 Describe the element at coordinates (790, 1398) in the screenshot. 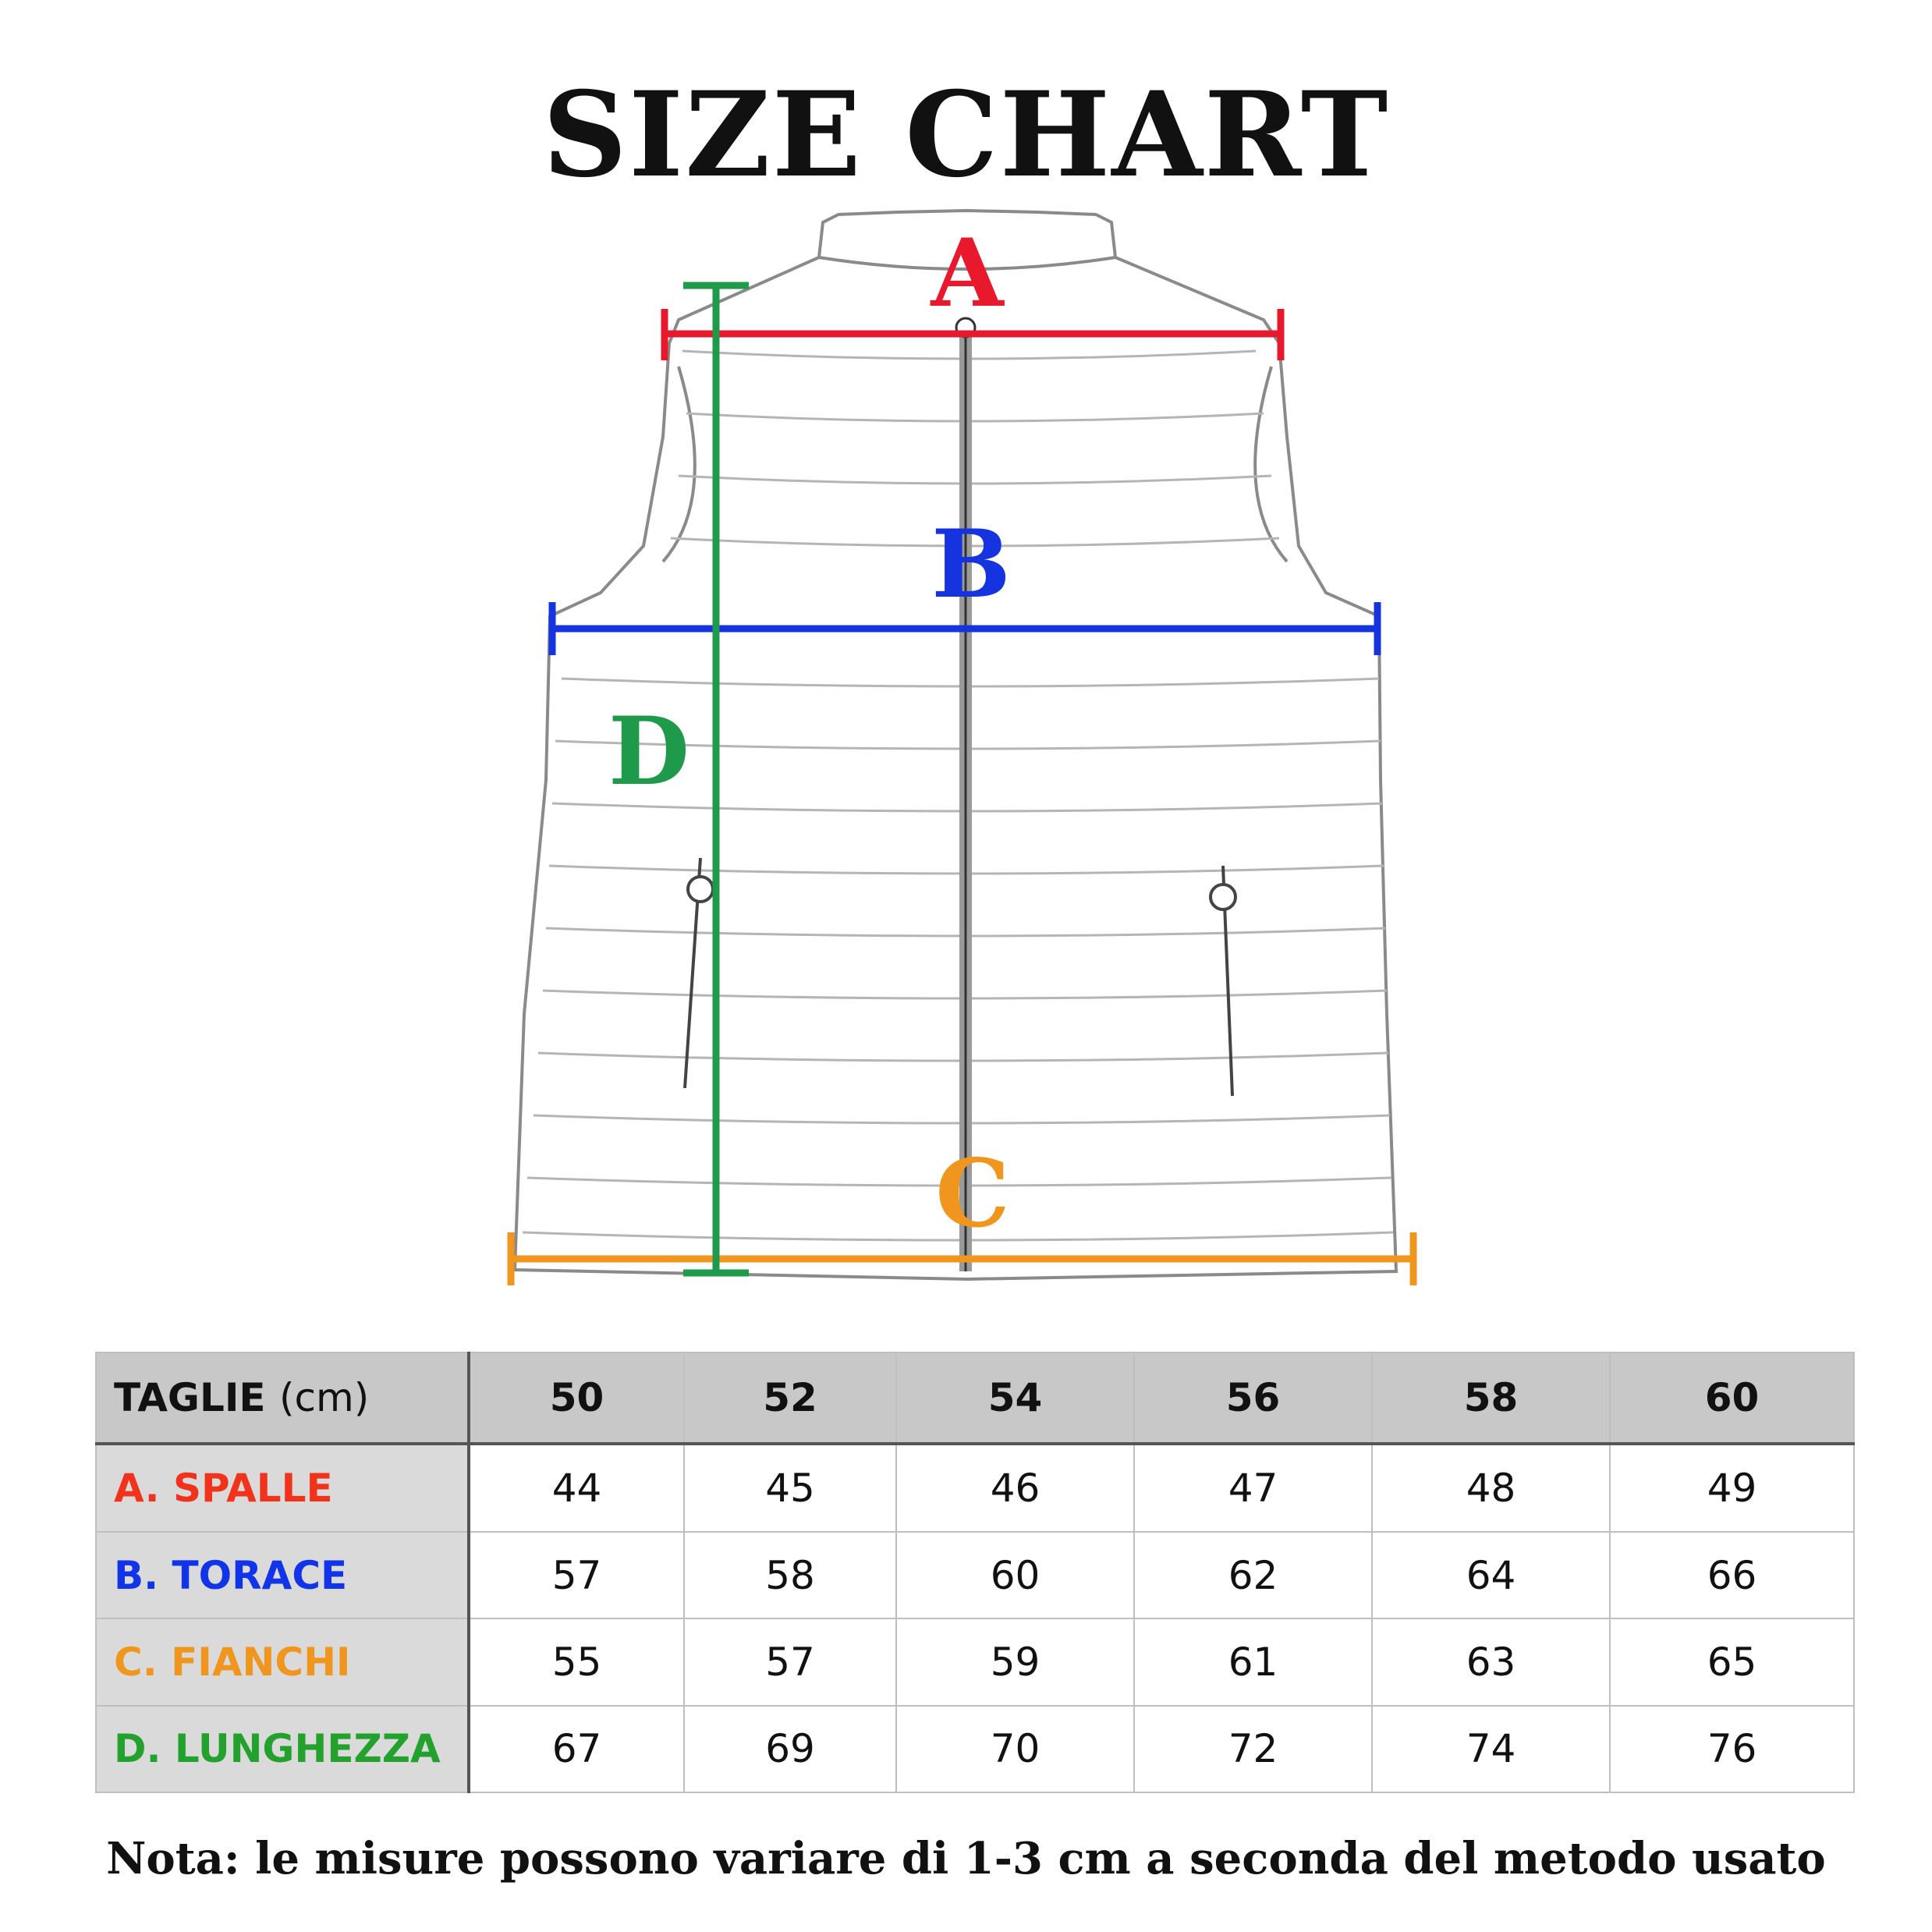

I see `header-size: 52` at that location.